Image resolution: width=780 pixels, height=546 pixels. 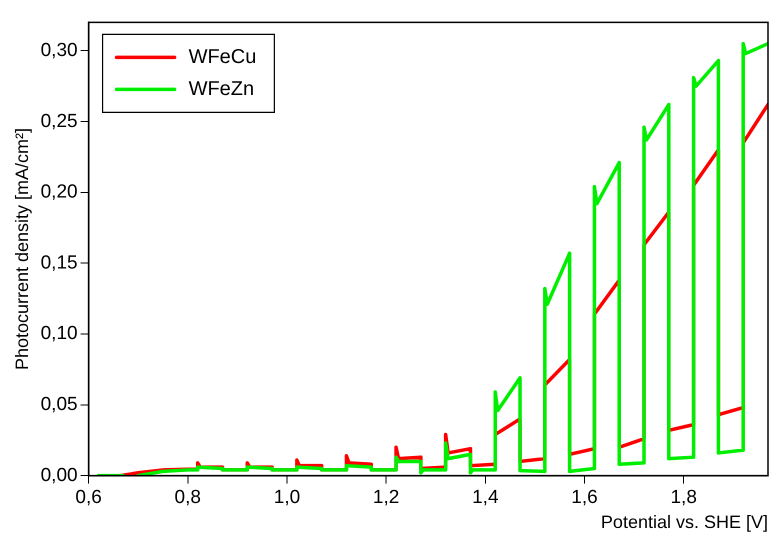 What do you see at coordinates (222, 57) in the screenshot?
I see `legend-label: WFeCu` at bounding box center [222, 57].